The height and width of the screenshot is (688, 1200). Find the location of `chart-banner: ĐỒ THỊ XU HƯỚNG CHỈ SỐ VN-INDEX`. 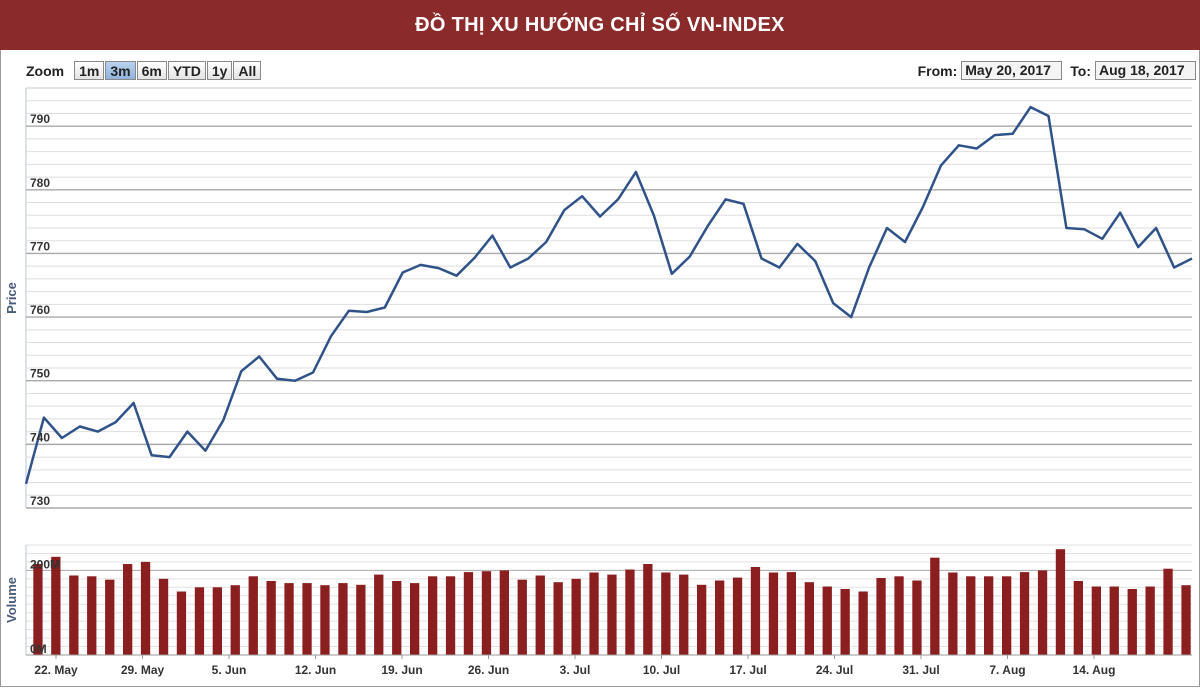

chart-banner: ĐỒ THỊ XU HƯỚNG CHỈ SỐ VN-INDEX is located at coordinates (600, 25).